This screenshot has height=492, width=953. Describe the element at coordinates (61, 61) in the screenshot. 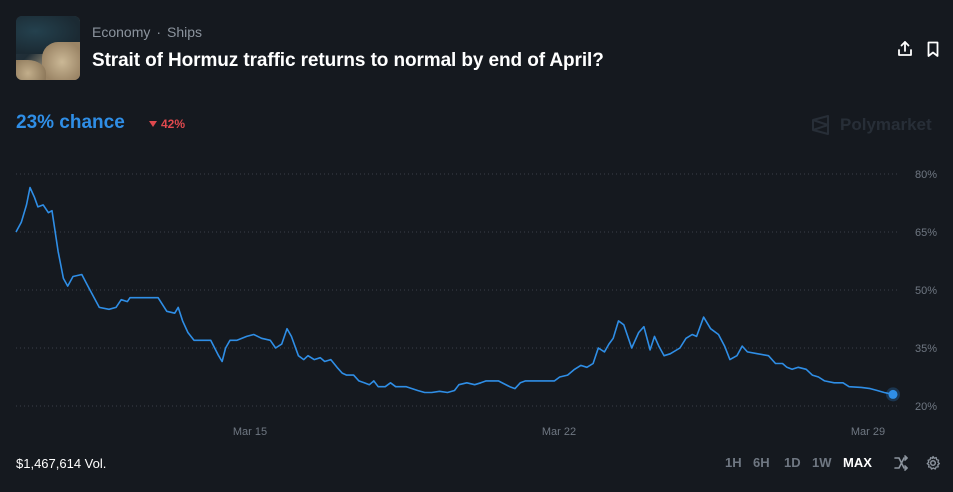

I see `thumbnail-land` at that location.